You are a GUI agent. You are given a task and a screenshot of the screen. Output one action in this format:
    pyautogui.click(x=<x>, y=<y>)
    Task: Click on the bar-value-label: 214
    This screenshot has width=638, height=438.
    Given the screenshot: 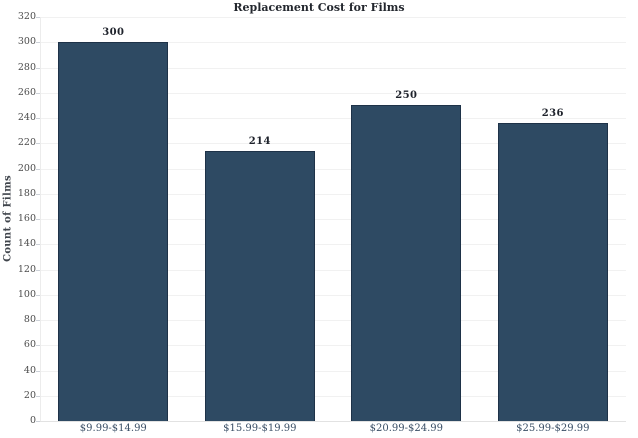 What is the action you would take?
    pyautogui.click(x=259, y=141)
    